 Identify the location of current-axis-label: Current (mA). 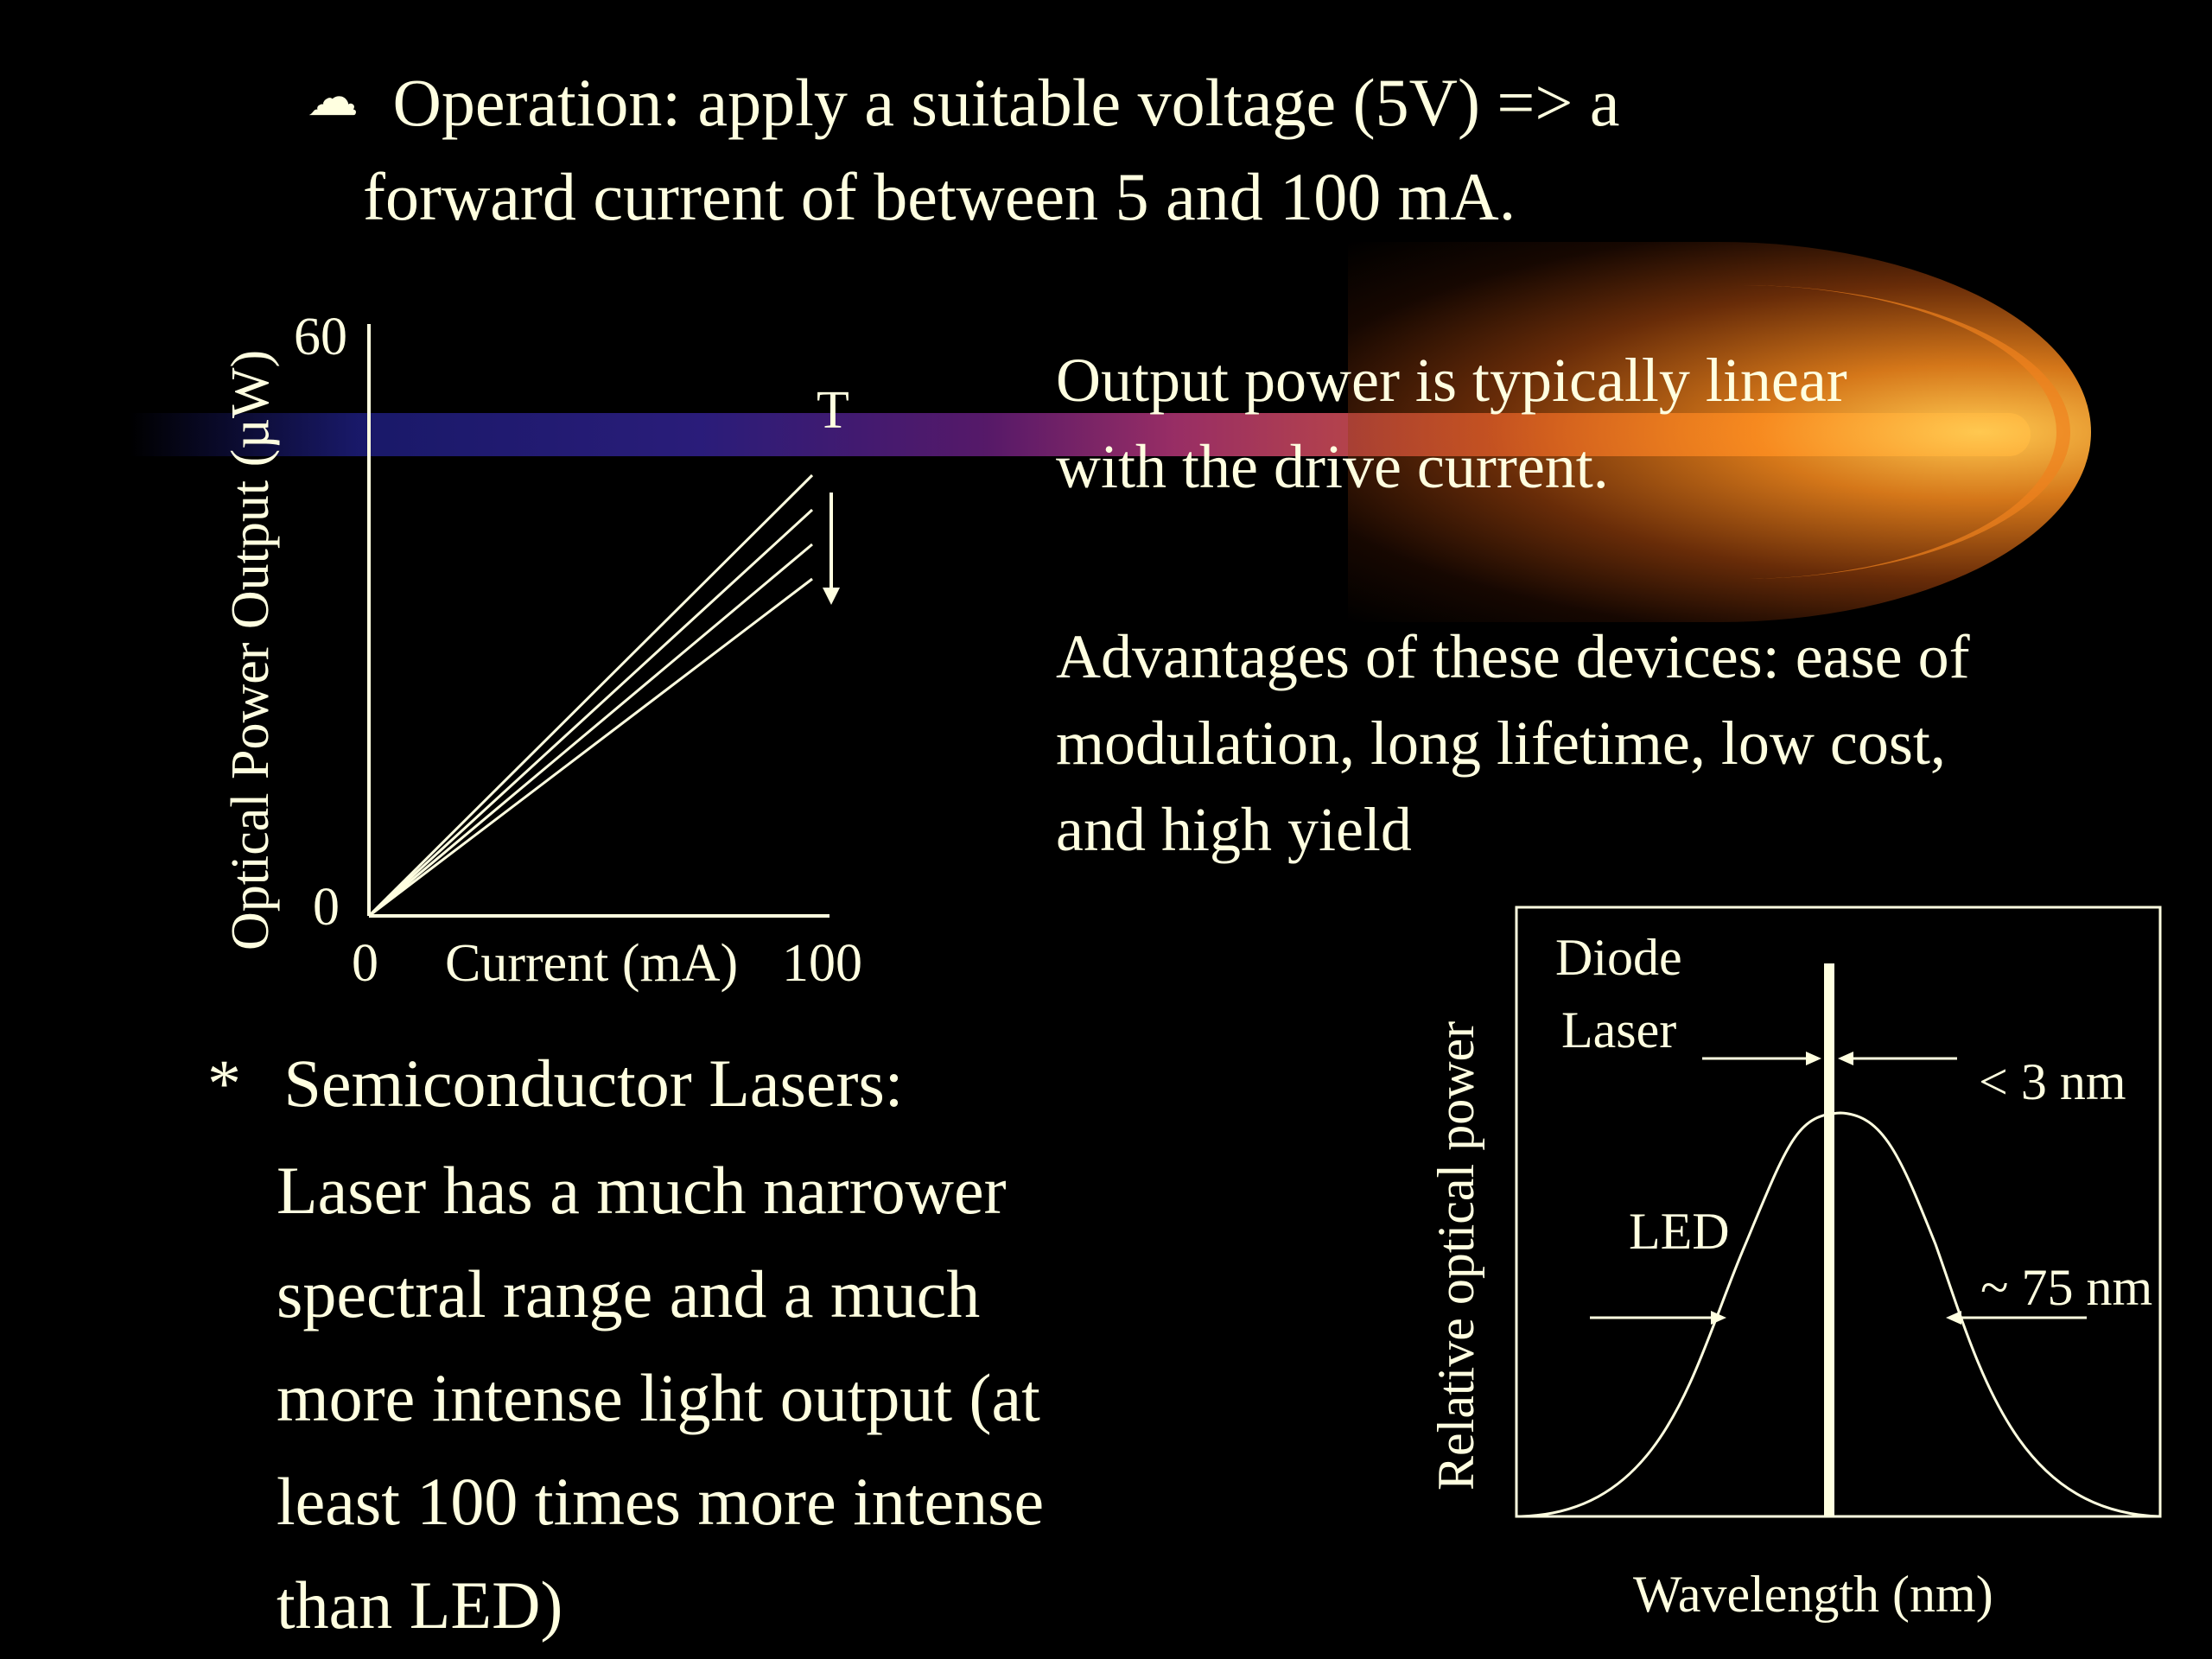
(591, 963).